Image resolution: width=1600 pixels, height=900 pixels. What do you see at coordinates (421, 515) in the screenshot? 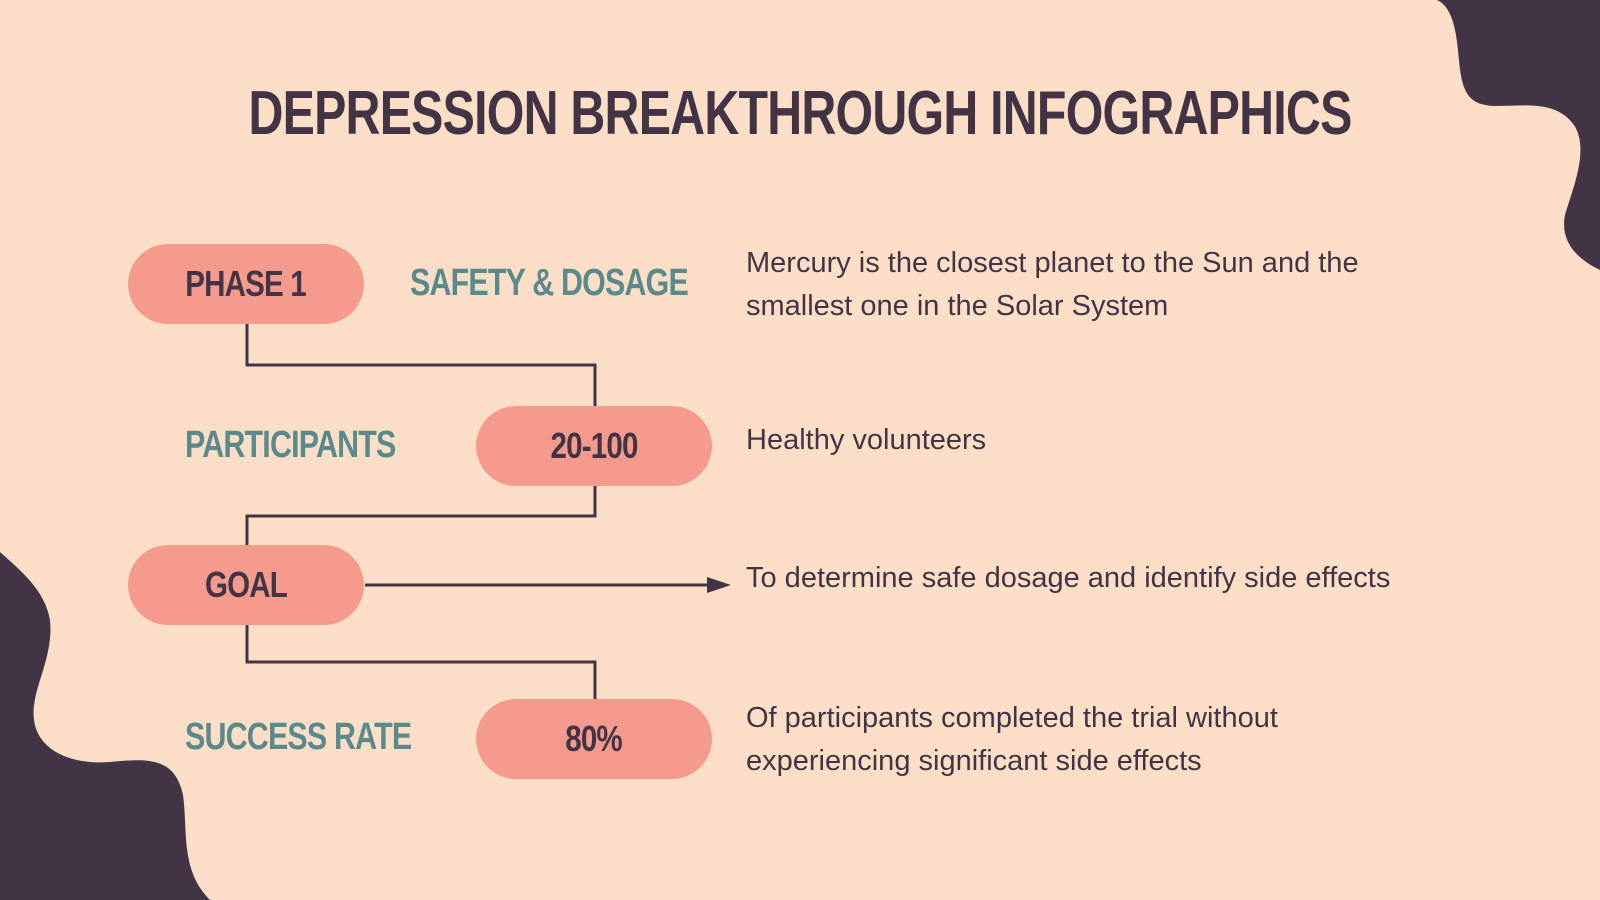
I see `connector-participants-to-goal` at bounding box center [421, 515].